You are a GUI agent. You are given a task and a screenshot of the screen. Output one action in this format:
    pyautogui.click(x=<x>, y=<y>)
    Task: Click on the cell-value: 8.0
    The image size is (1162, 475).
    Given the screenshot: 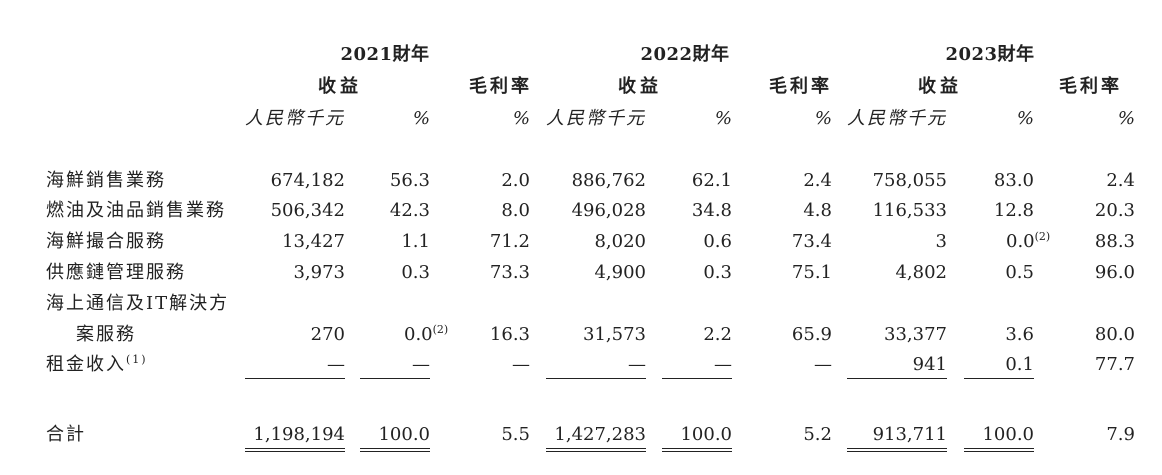 What is the action you would take?
    pyautogui.click(x=515, y=210)
    